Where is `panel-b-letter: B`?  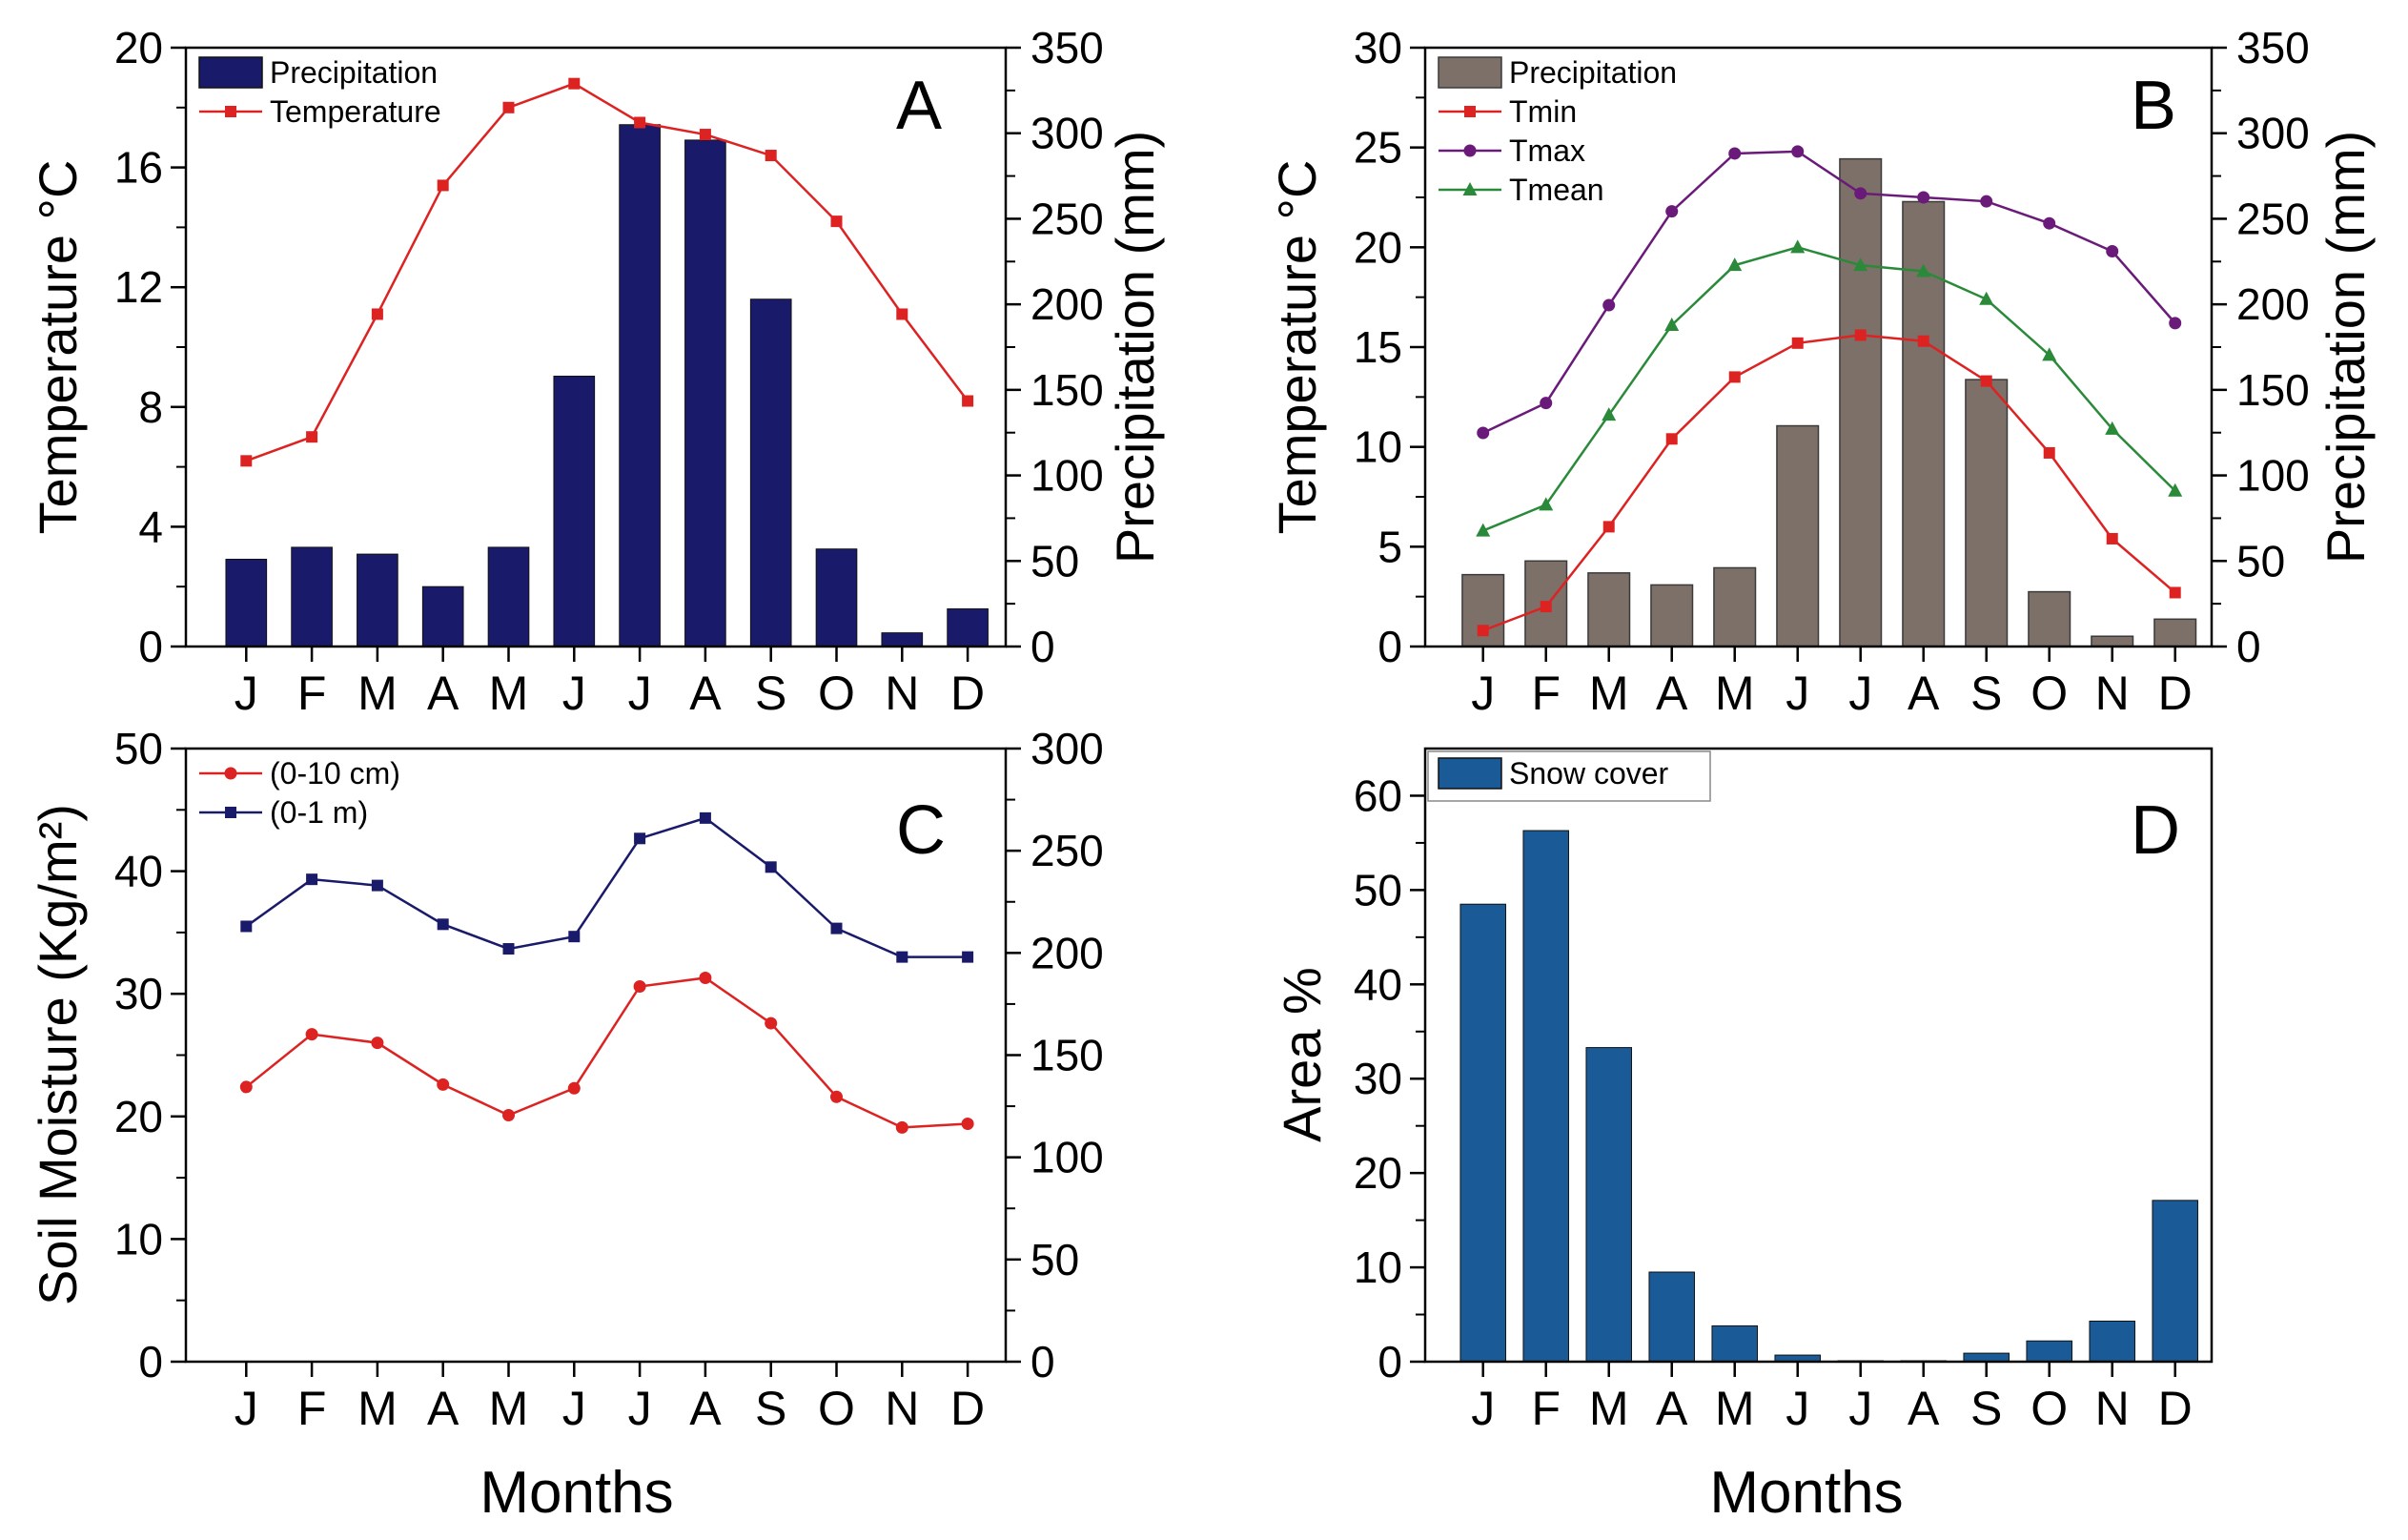
panel-b-letter: B is located at coordinates (2153, 106).